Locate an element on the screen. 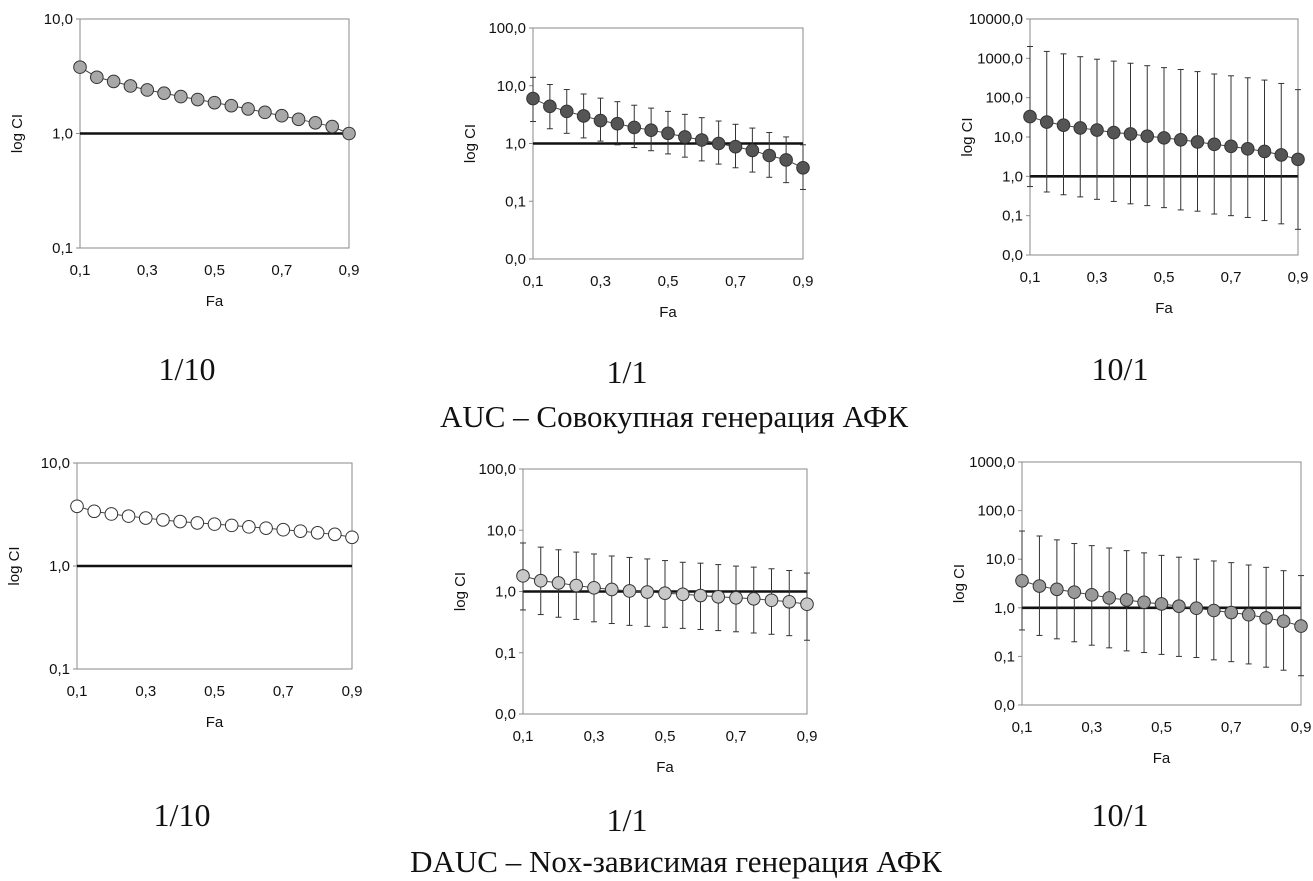 Image resolution: width=1313 pixels, height=881 pixels. group-title-auc: AUC – Совокупная генерация АФК is located at coordinates (674, 416).